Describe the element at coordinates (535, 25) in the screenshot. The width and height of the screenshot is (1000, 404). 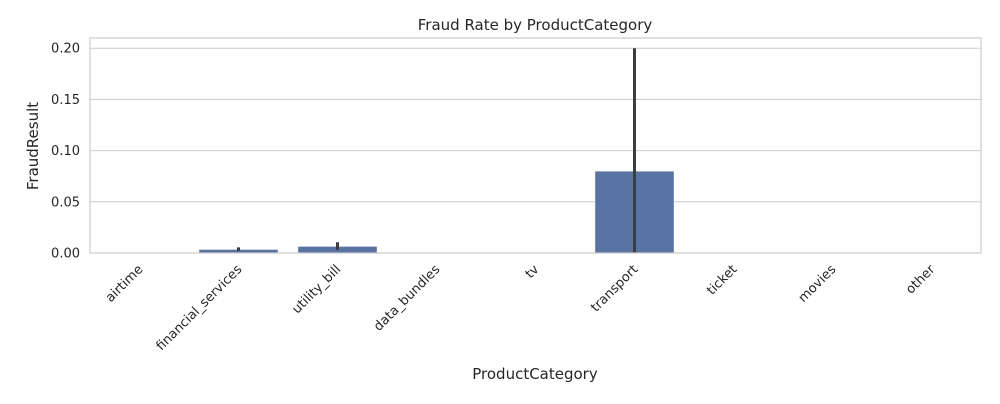
I see `chart-title: Fraud Rate by ProductCategory` at that location.